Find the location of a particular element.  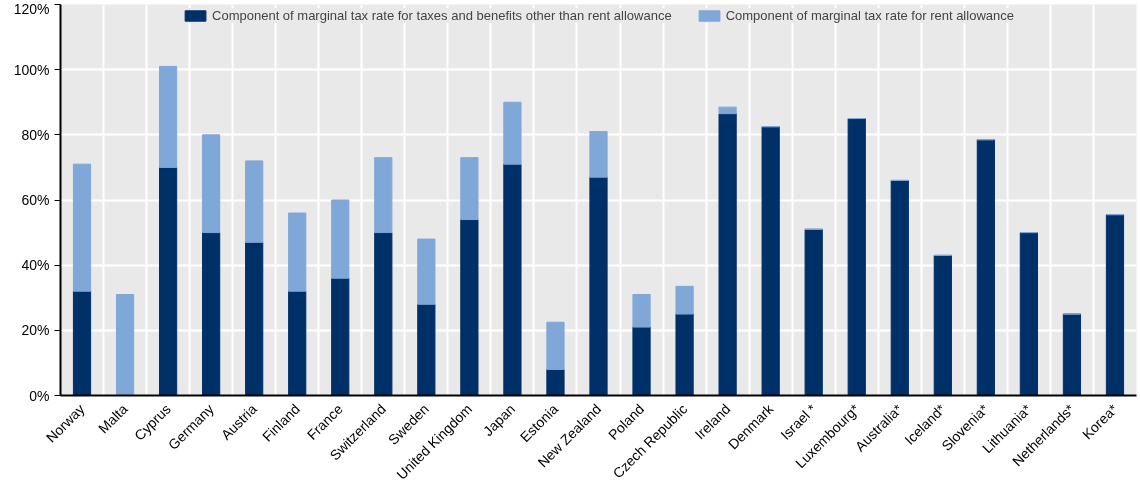

y-tick-label: 40% is located at coordinates (35, 265).